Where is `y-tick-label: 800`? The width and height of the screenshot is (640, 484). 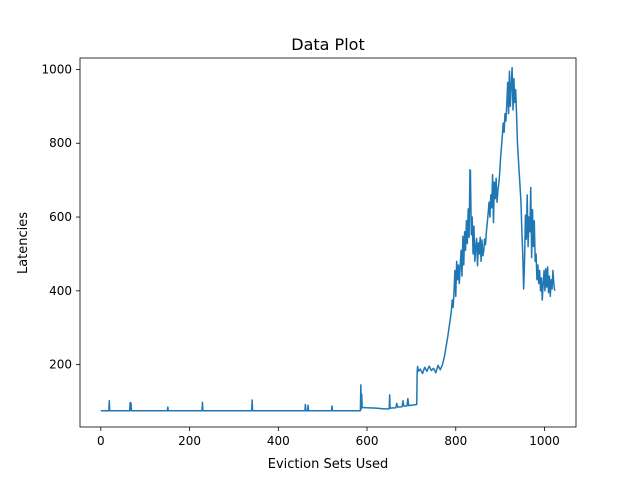
y-tick-label: 800 is located at coordinates (60, 143).